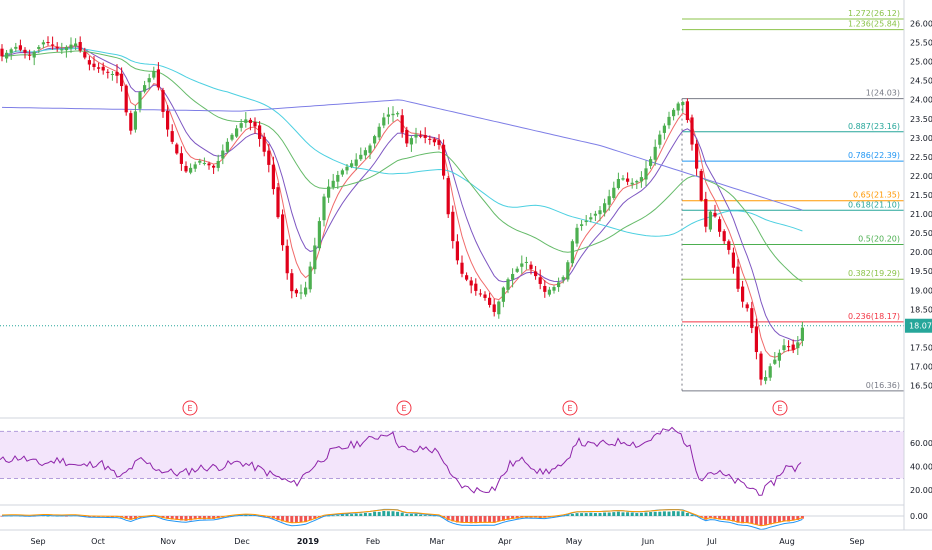 This screenshot has height=550, width=932. What do you see at coordinates (241, 541) in the screenshot?
I see `time-label: Dec` at bounding box center [241, 541].